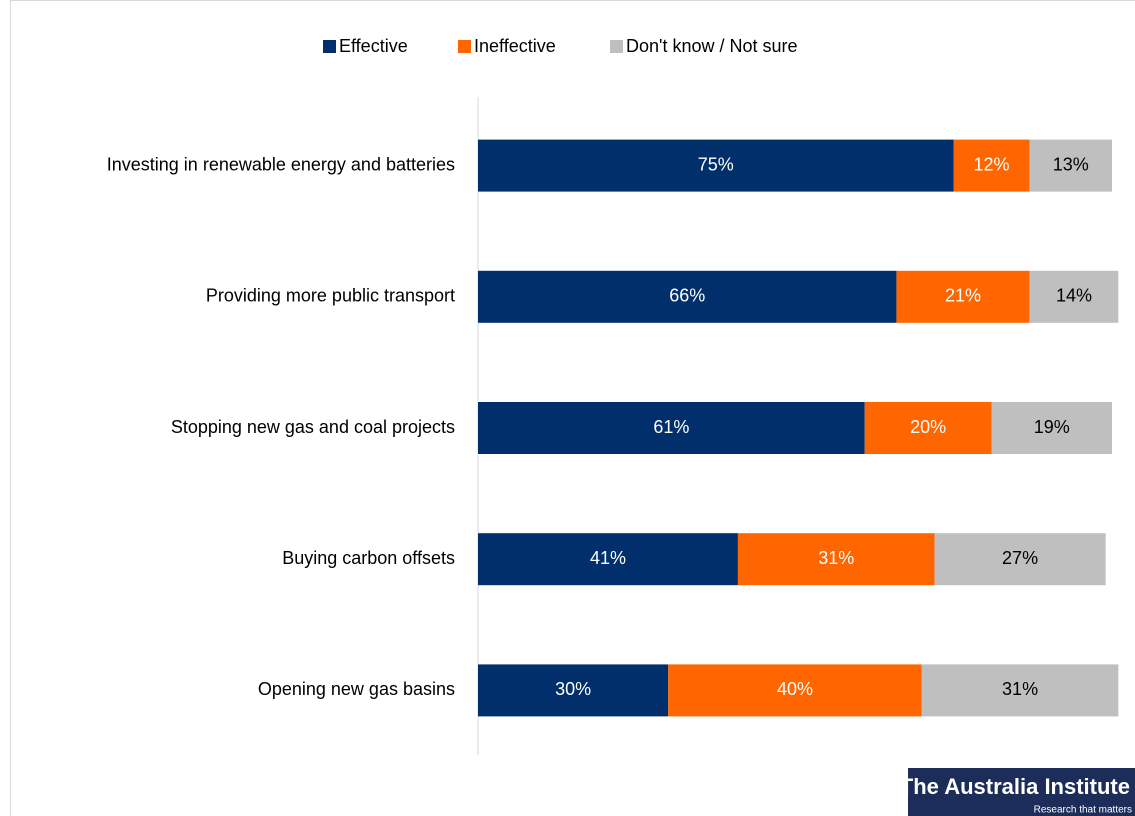 Image resolution: width=1135 pixels, height=816 pixels. I want to click on logo-title: The Australia Institute, so click(1015, 786).